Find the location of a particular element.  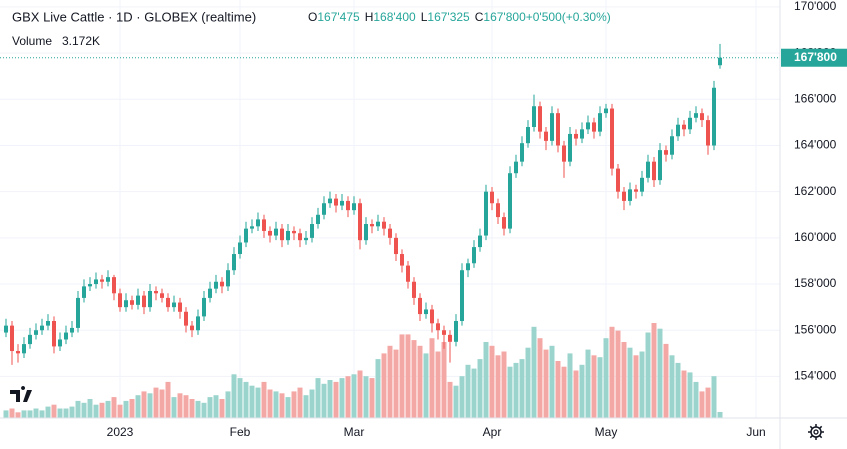

ohlc-letter: C is located at coordinates (479, 17).